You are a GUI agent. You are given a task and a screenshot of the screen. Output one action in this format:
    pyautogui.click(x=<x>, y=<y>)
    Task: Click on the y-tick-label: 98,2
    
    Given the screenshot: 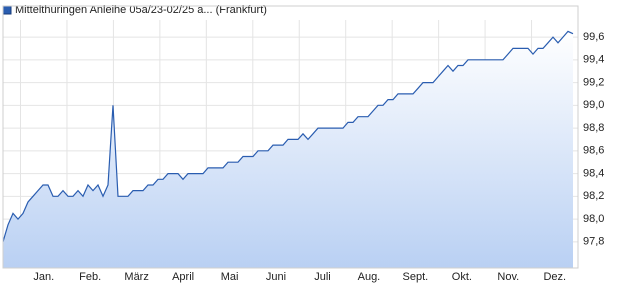 What is the action you would take?
    pyautogui.click(x=593, y=196)
    